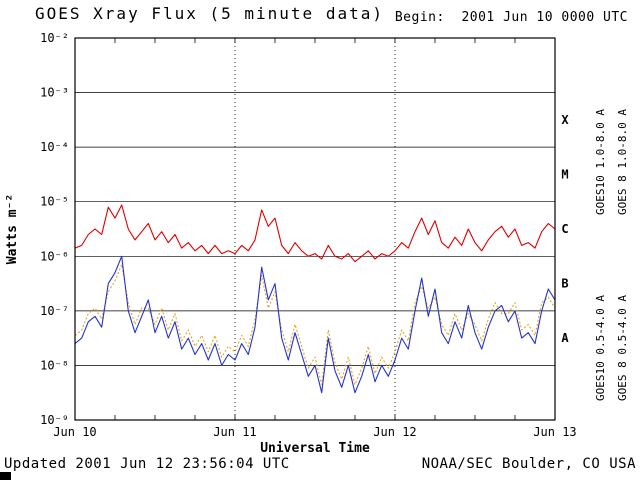 This screenshot has height=480, width=640. What do you see at coordinates (147, 464) in the screenshot?
I see `updated-timestamp: Updated 2001 Jun 12 23:56:04 UTC` at bounding box center [147, 464].